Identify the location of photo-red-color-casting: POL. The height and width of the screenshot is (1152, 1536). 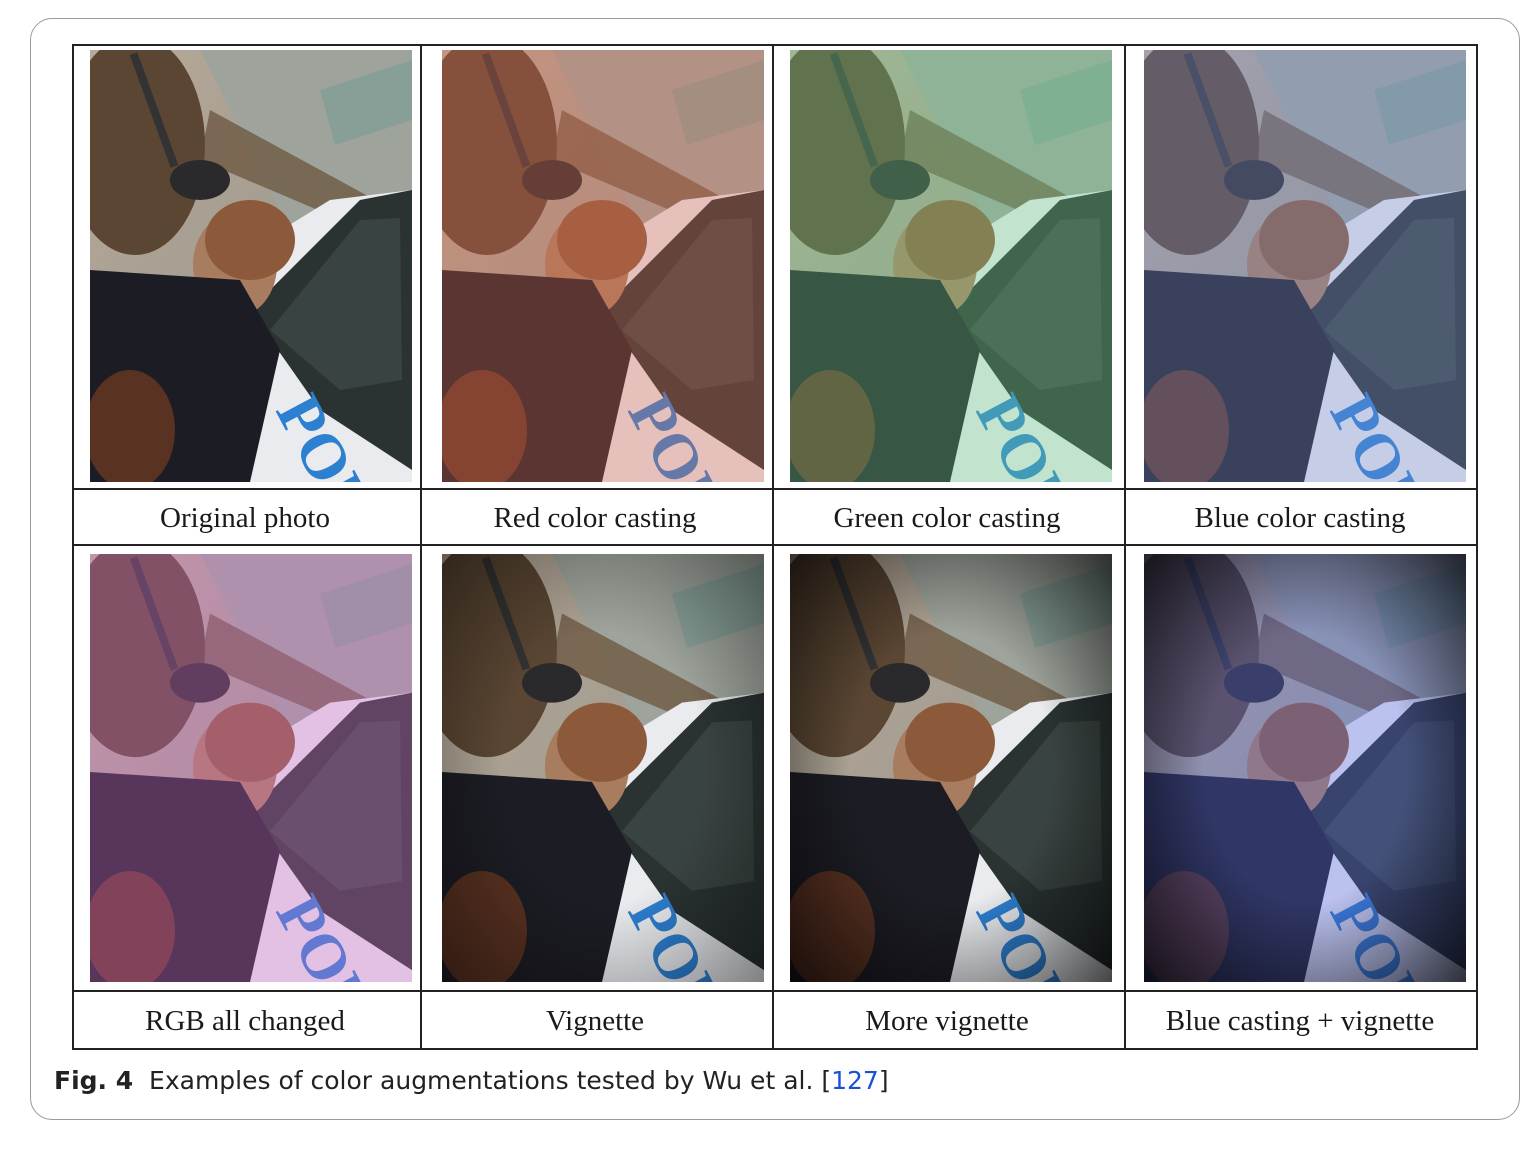
(603, 266).